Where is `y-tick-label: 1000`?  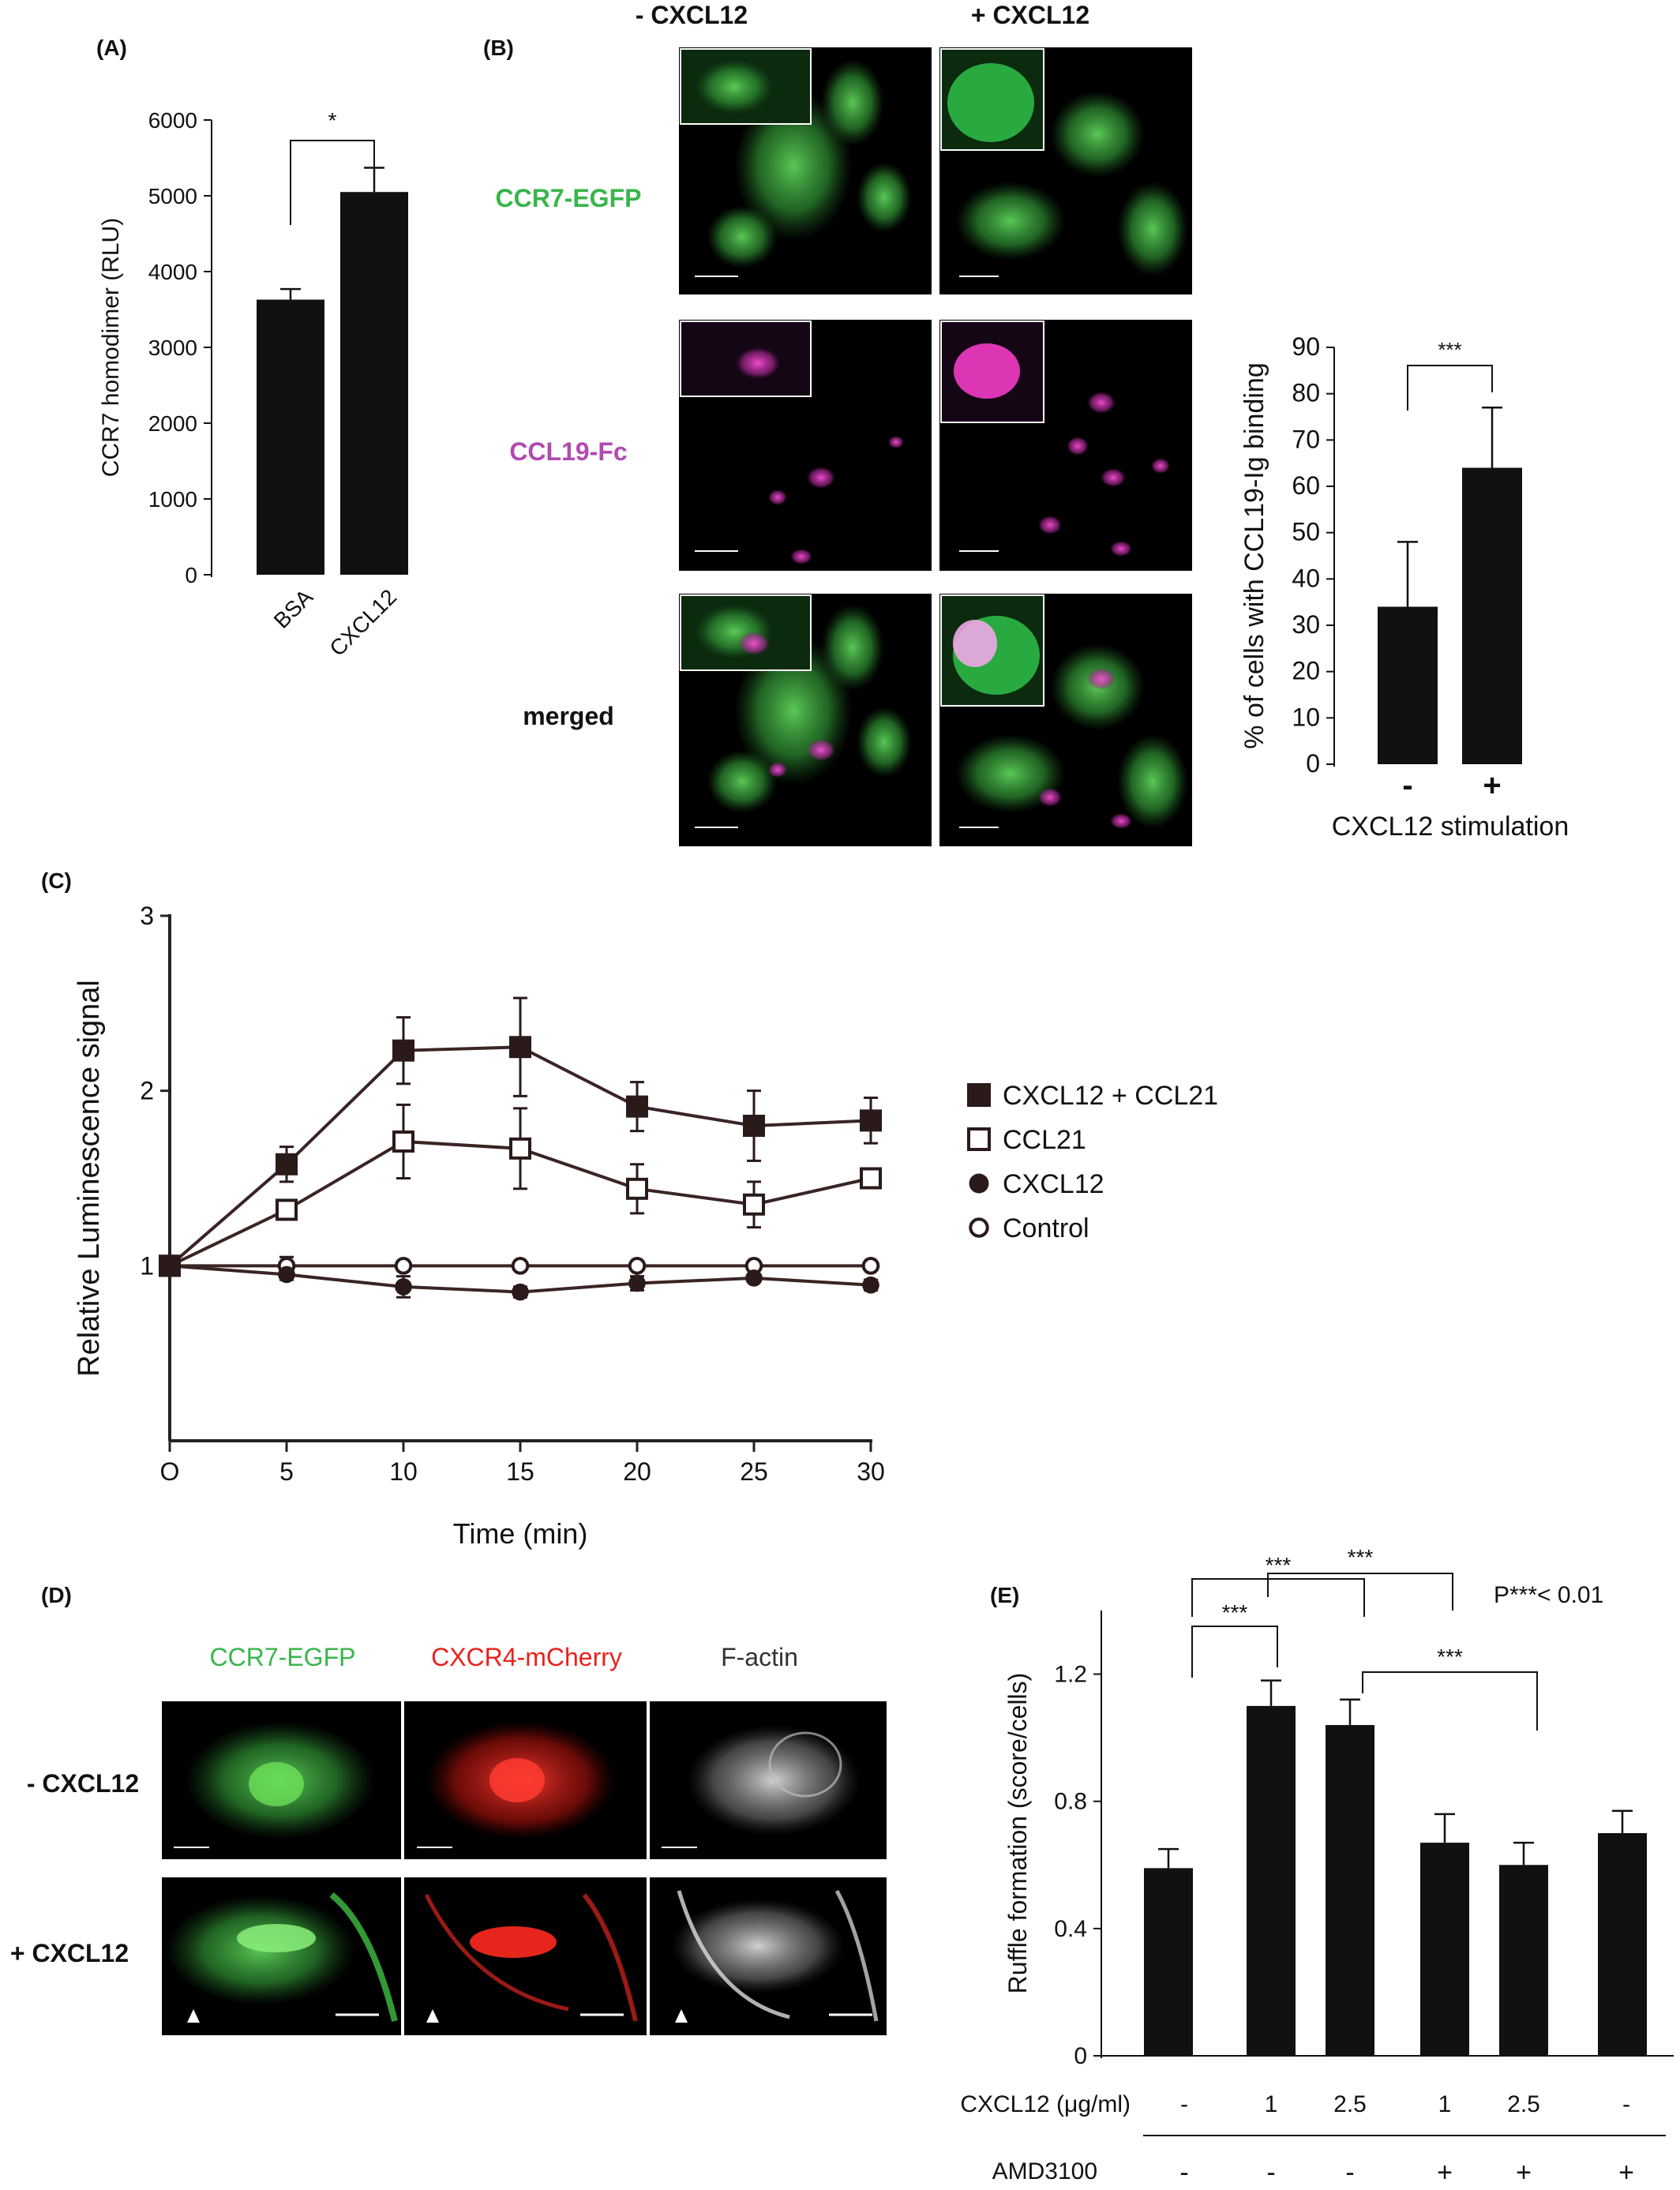
y-tick-label: 1000 is located at coordinates (172, 499).